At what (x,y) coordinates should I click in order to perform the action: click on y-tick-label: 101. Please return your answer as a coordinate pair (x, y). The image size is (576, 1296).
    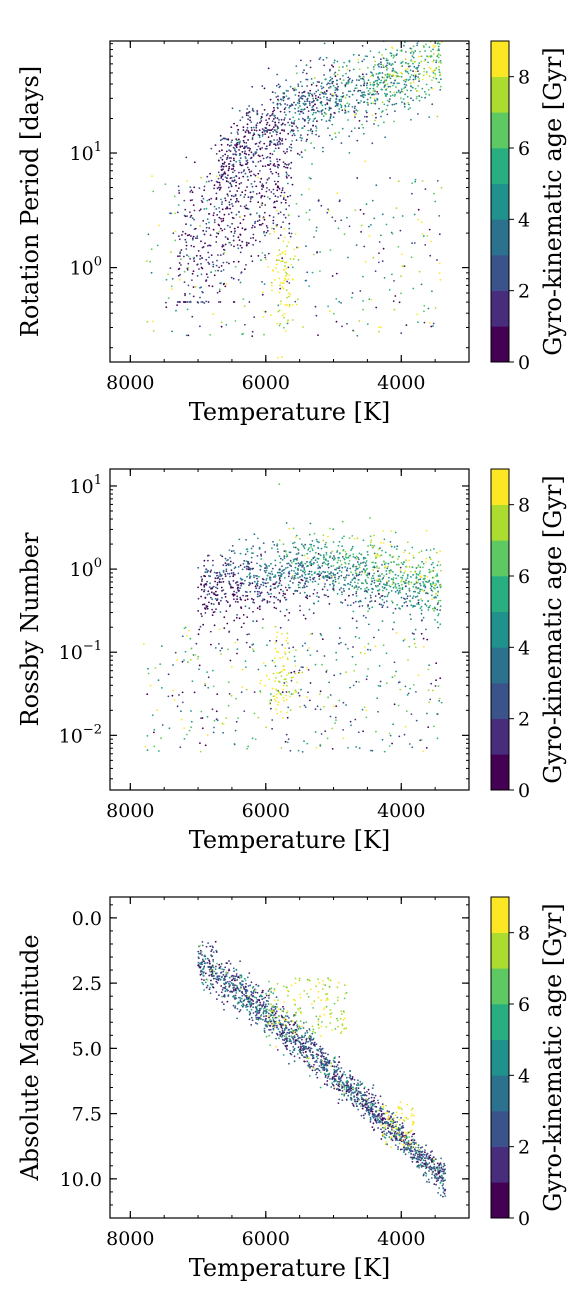
    Looking at the image, I should click on (86, 152).